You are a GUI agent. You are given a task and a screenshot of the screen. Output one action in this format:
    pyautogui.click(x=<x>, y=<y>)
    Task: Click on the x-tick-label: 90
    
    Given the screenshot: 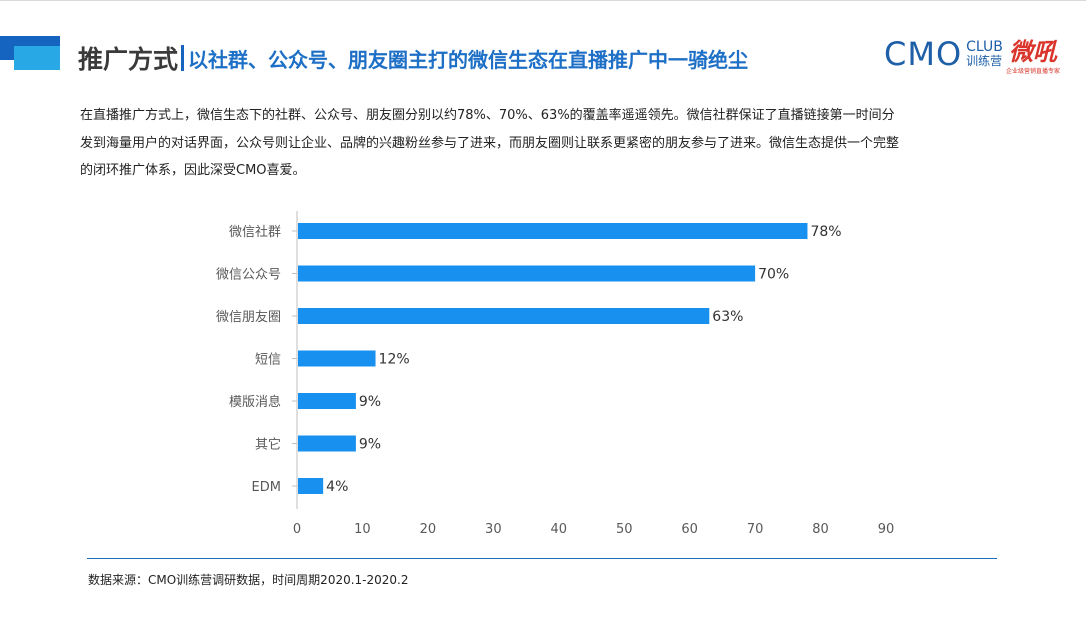 What is the action you would take?
    pyautogui.click(x=886, y=529)
    